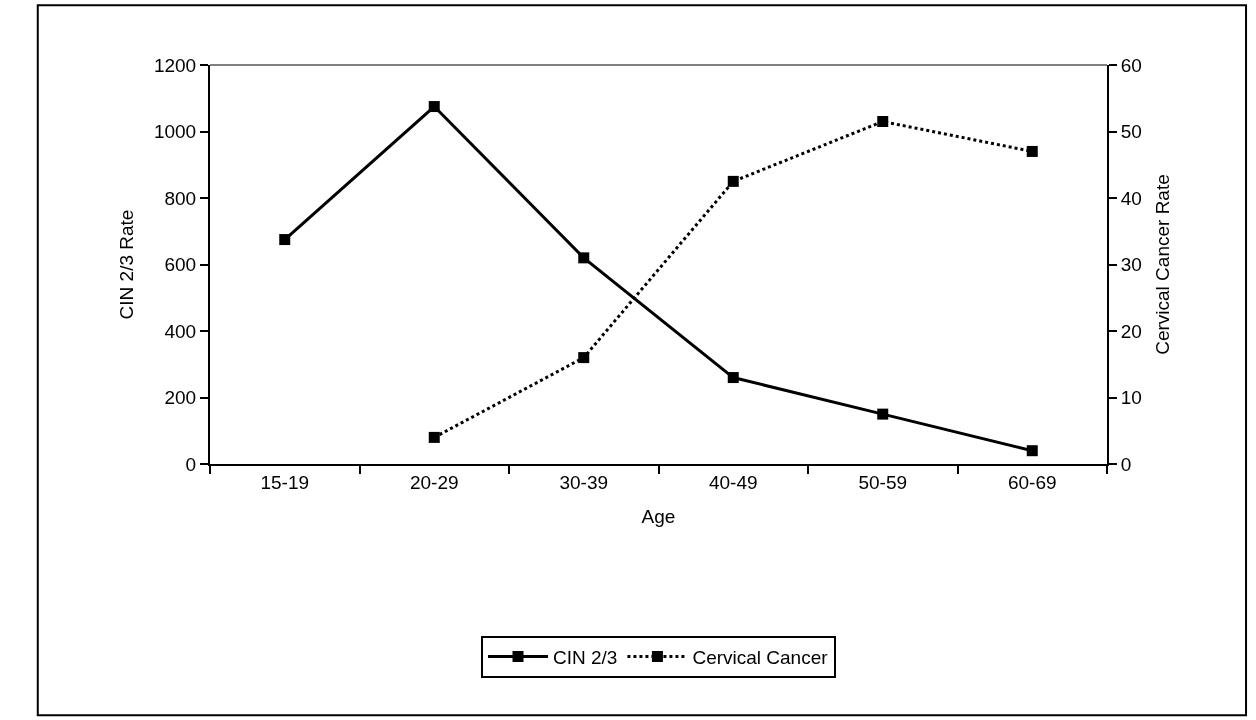 This screenshot has width=1256, height=720. I want to click on y2-tick-label: 30, so click(1131, 265).